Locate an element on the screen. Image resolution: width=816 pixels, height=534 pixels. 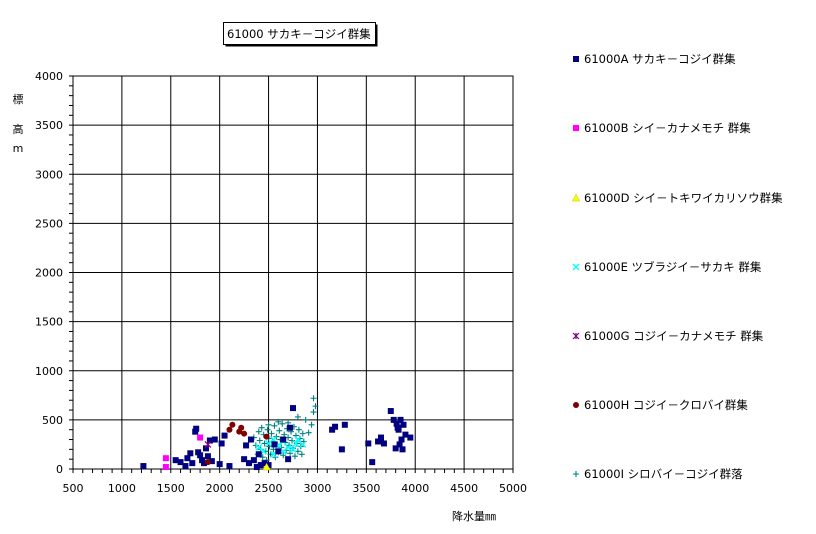
y-axis-label: 標高m is located at coordinates (18, 123).